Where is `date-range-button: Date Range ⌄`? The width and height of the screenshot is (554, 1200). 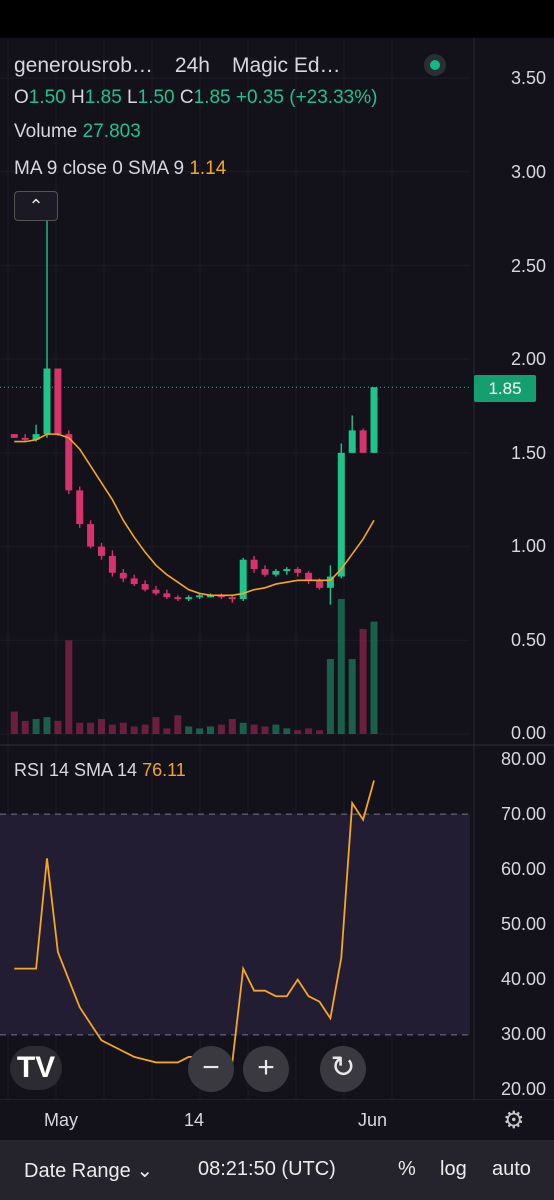 date-range-button: Date Range ⌄ is located at coordinates (88, 1170).